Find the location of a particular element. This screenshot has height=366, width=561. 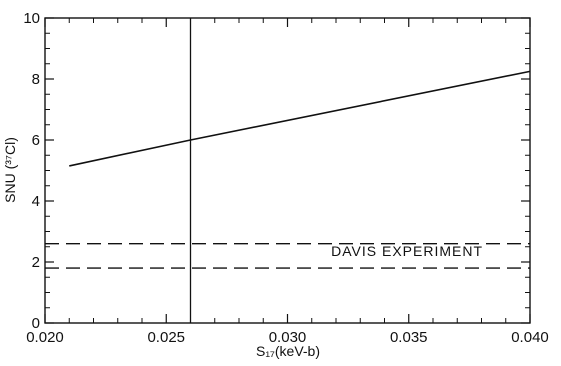

x-tick-label: 0.025 is located at coordinates (166, 337).